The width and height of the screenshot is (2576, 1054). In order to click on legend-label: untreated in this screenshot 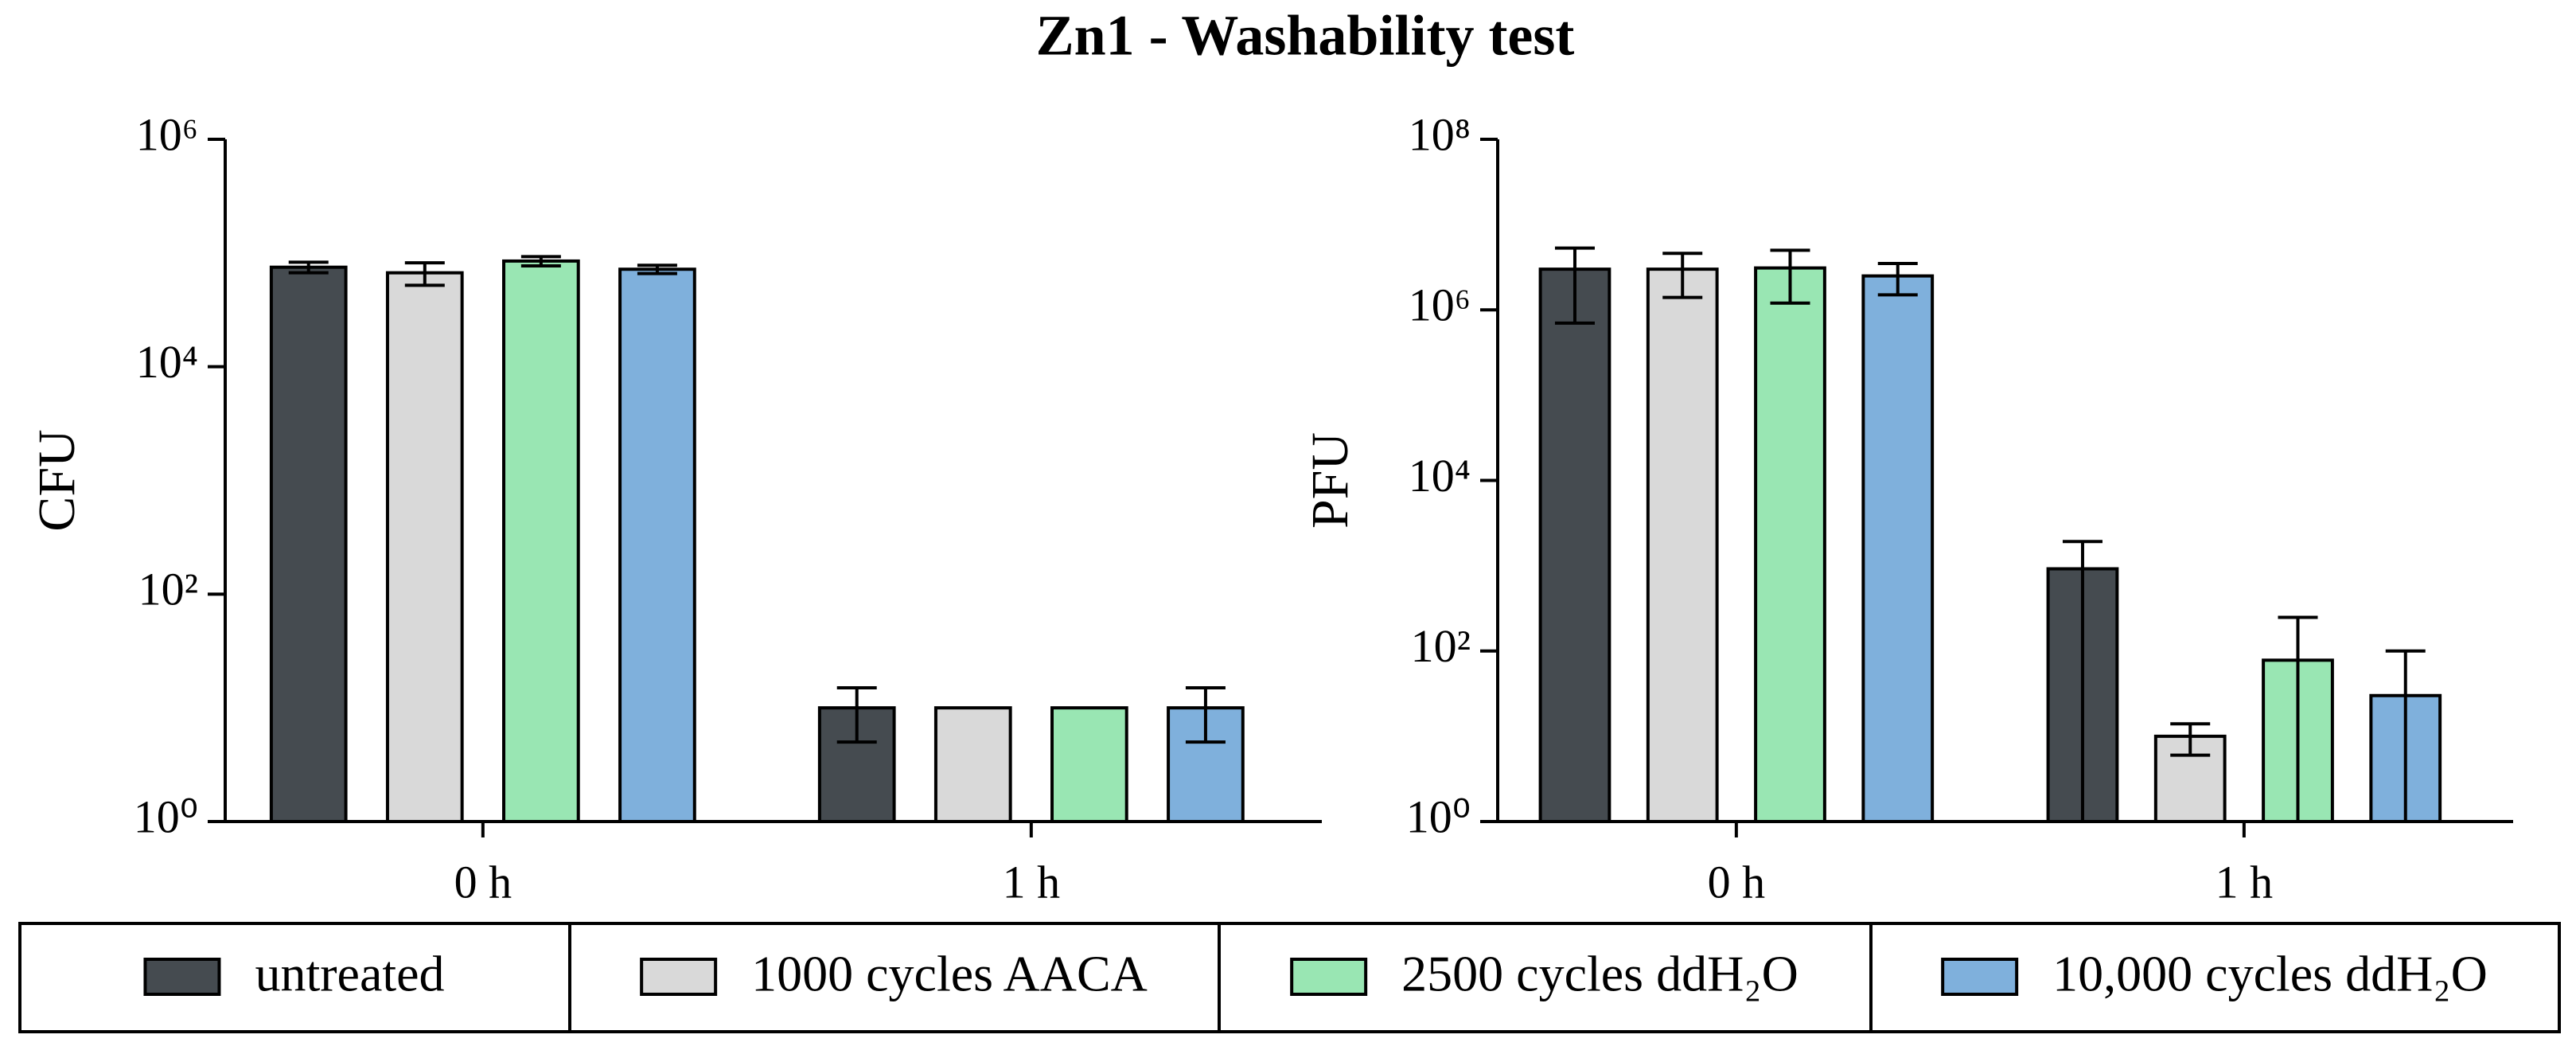, I will do `click(349, 974)`.